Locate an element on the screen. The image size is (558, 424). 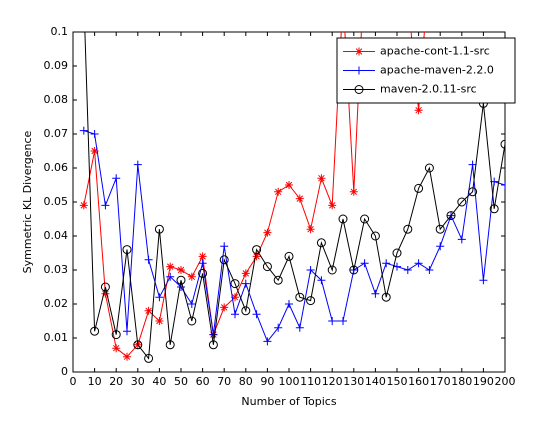
x-tick-label: 70 is located at coordinates (224, 381).